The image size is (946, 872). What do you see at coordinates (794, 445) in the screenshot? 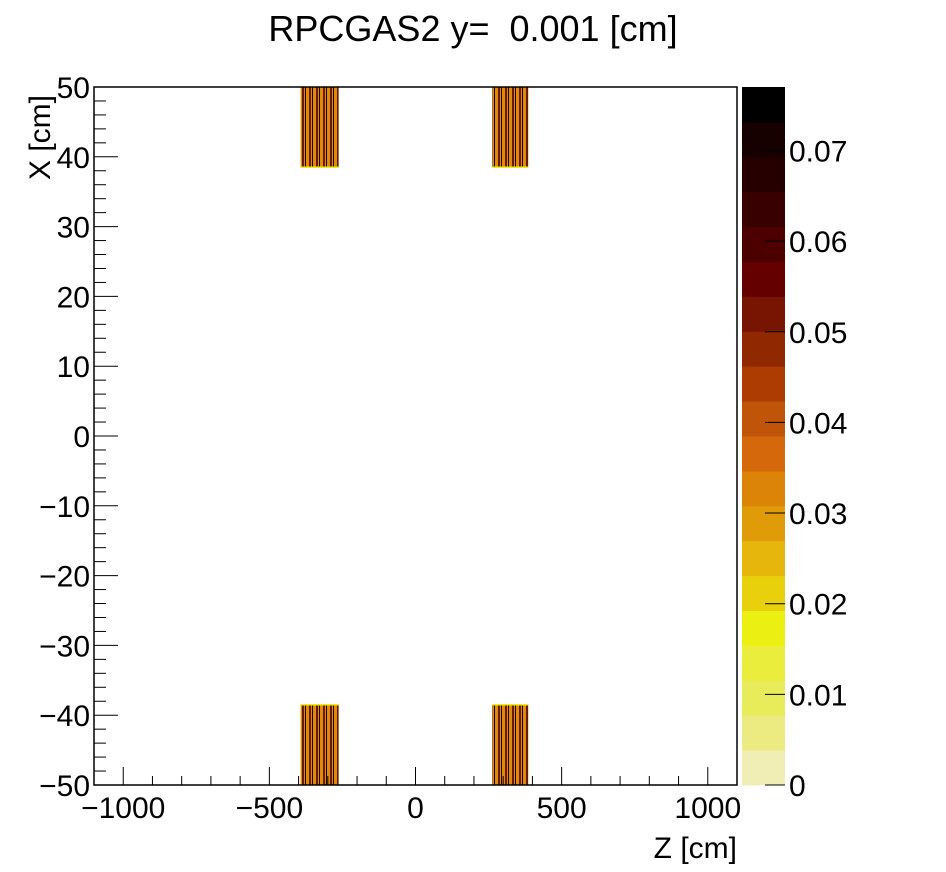
I see `color-scale-bar: 0 0.01 0.02 0.03 0.04 0.05 0.06 0.07` at bounding box center [794, 445].